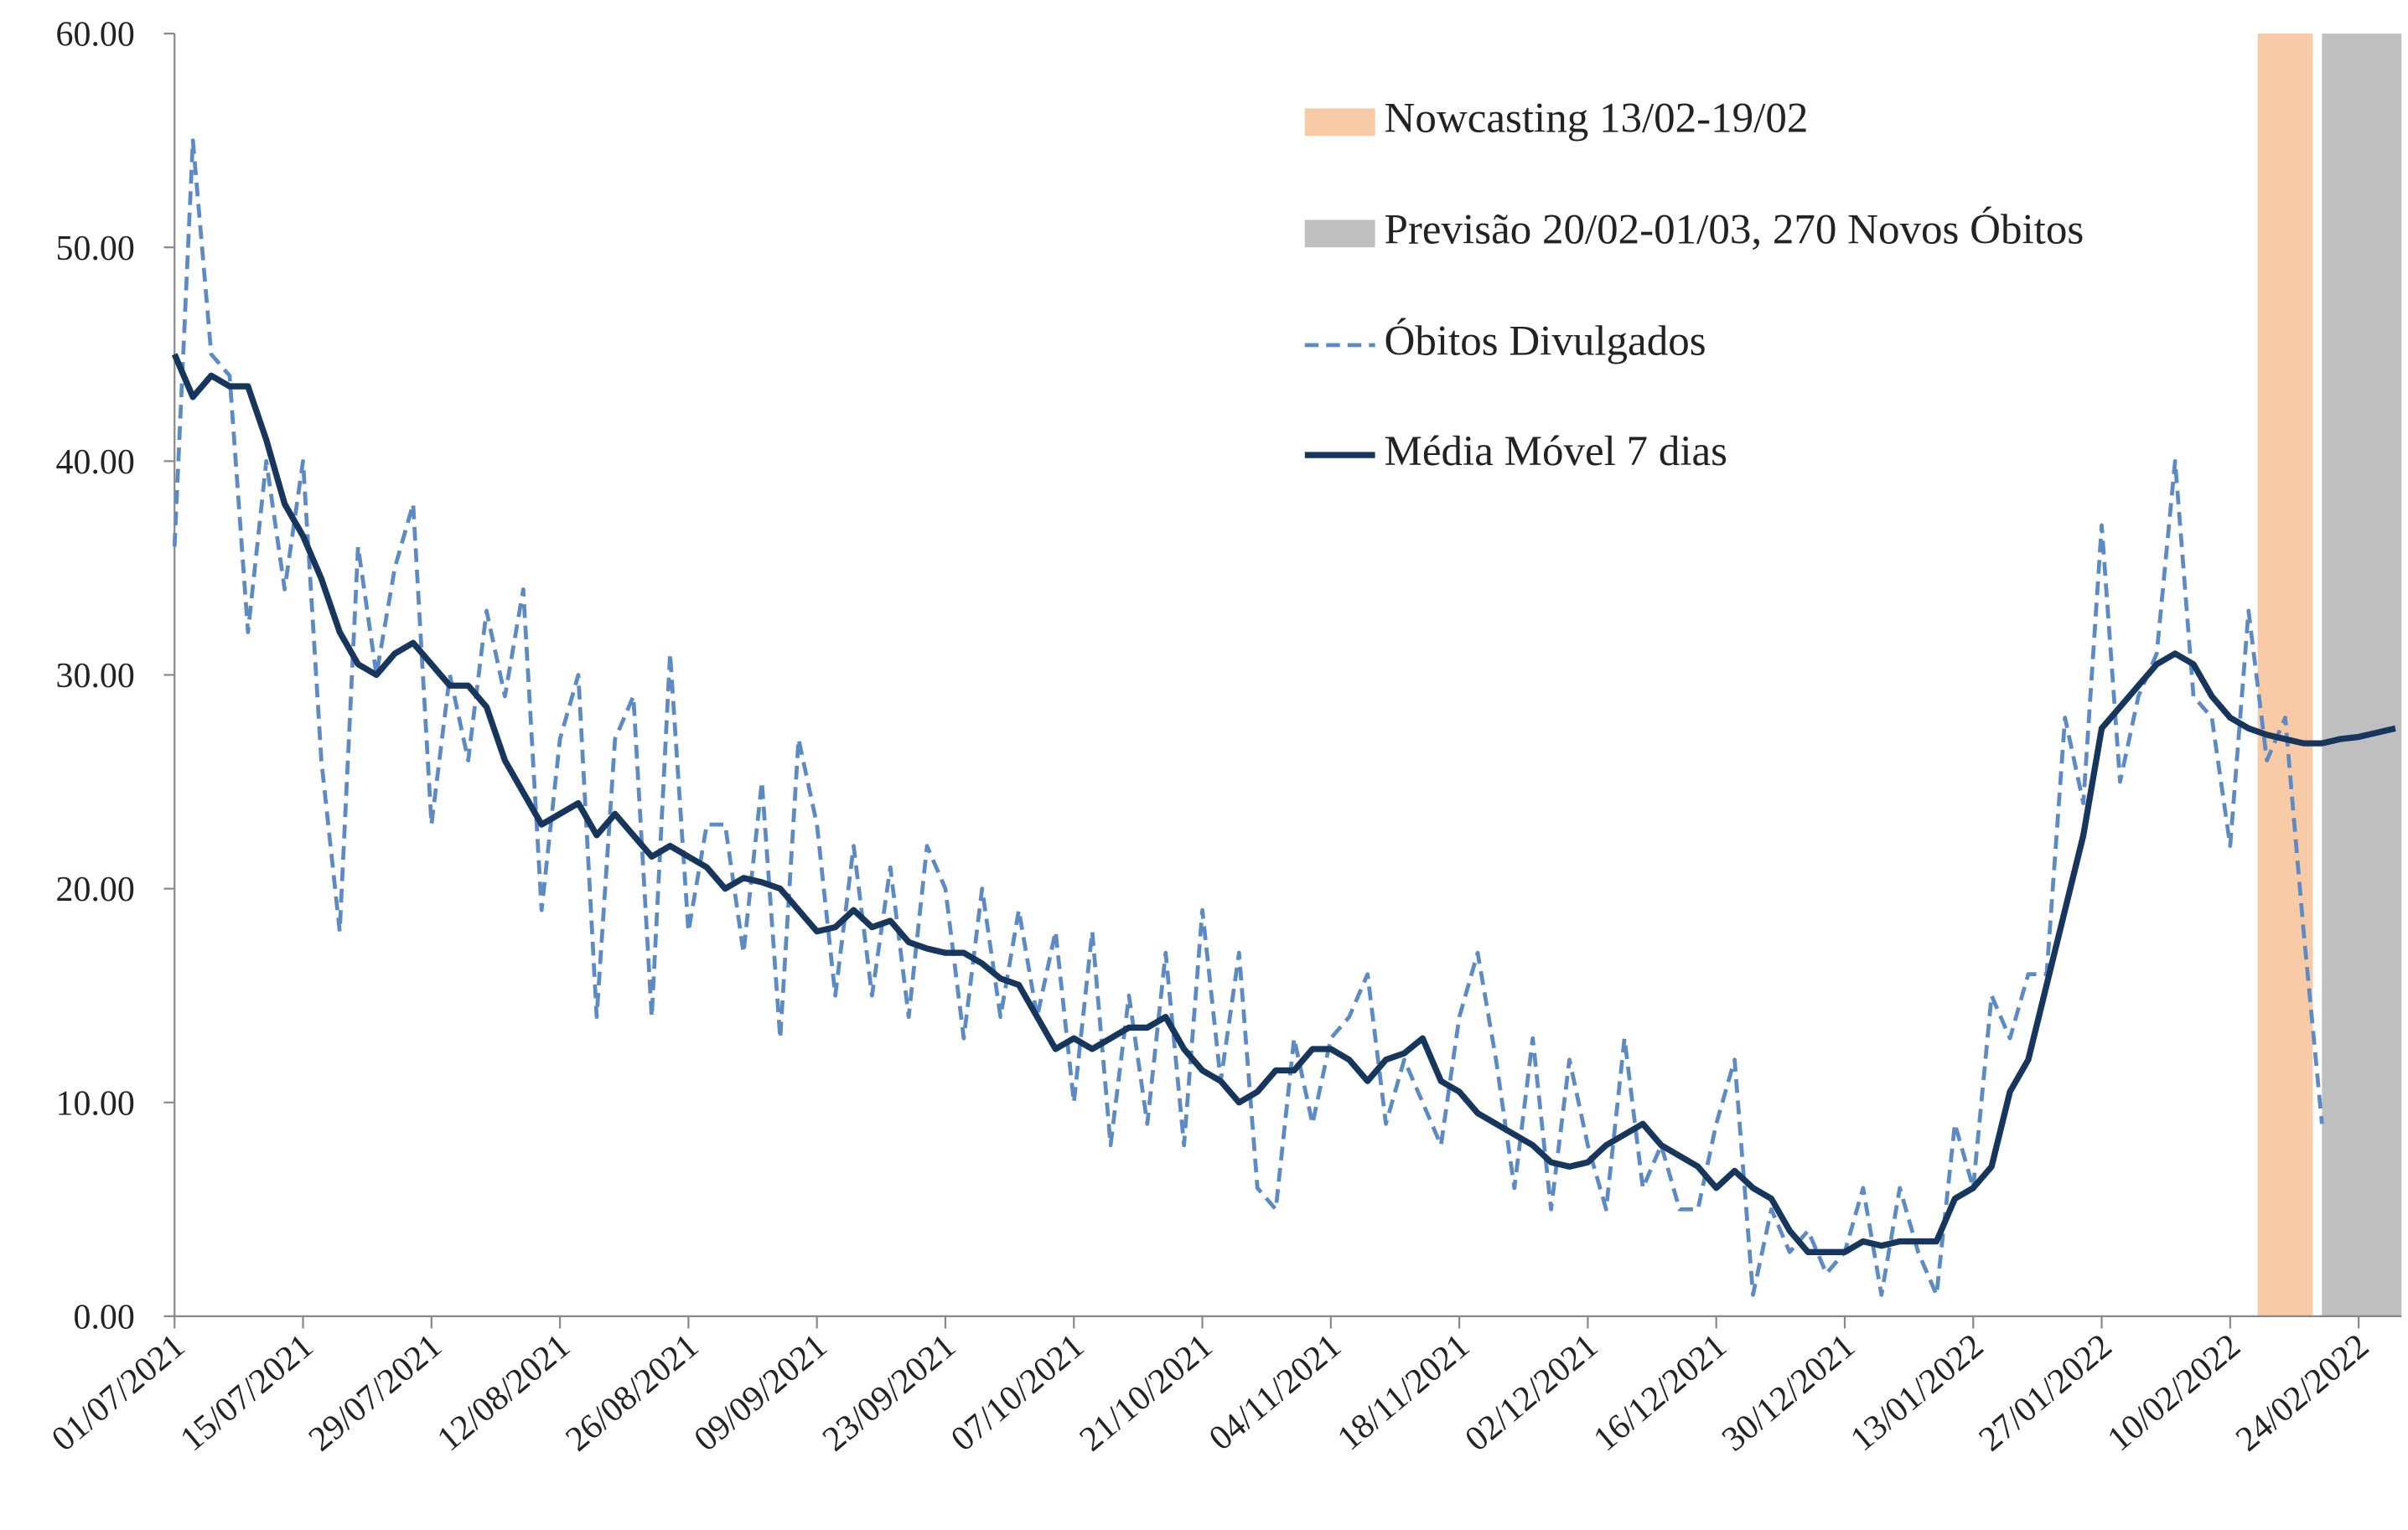  What do you see at coordinates (1556, 451) in the screenshot?
I see `legend-label: Média Móvel 7 dias` at bounding box center [1556, 451].